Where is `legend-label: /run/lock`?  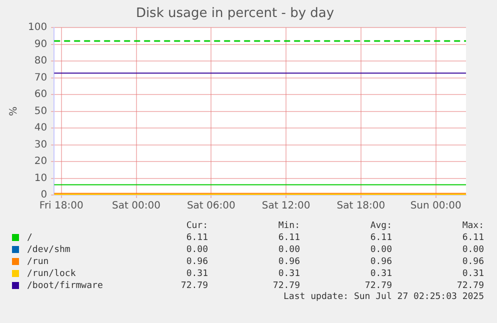
legend-label: /run/lock is located at coordinates (51, 274).